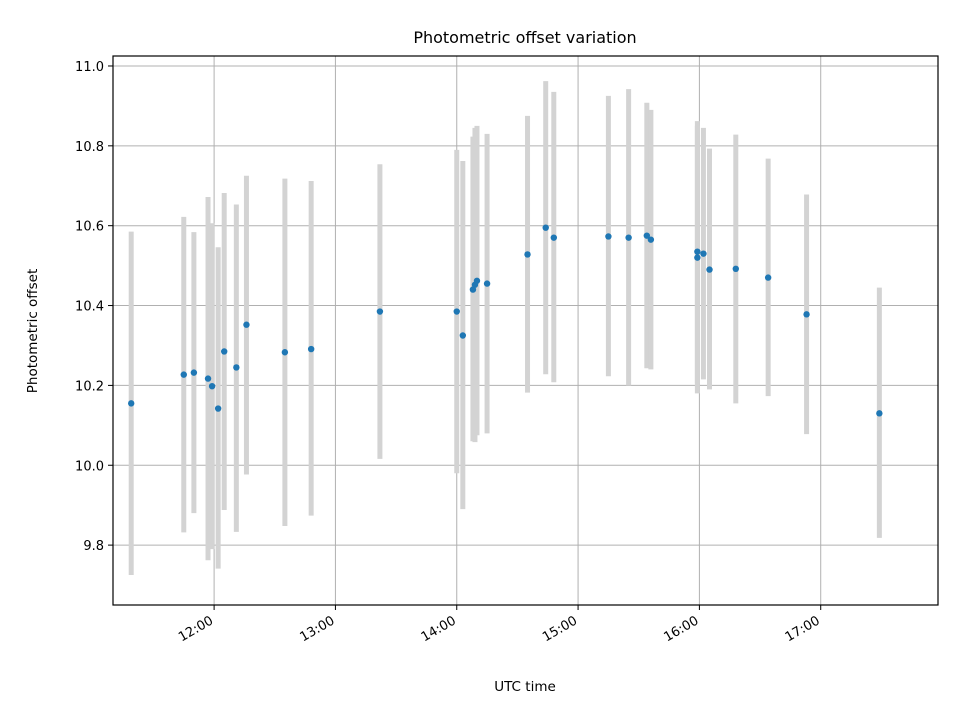 The width and height of the screenshot is (960, 720). Describe the element at coordinates (89, 147) in the screenshot. I see `y-tick-label: 10.8` at that location.